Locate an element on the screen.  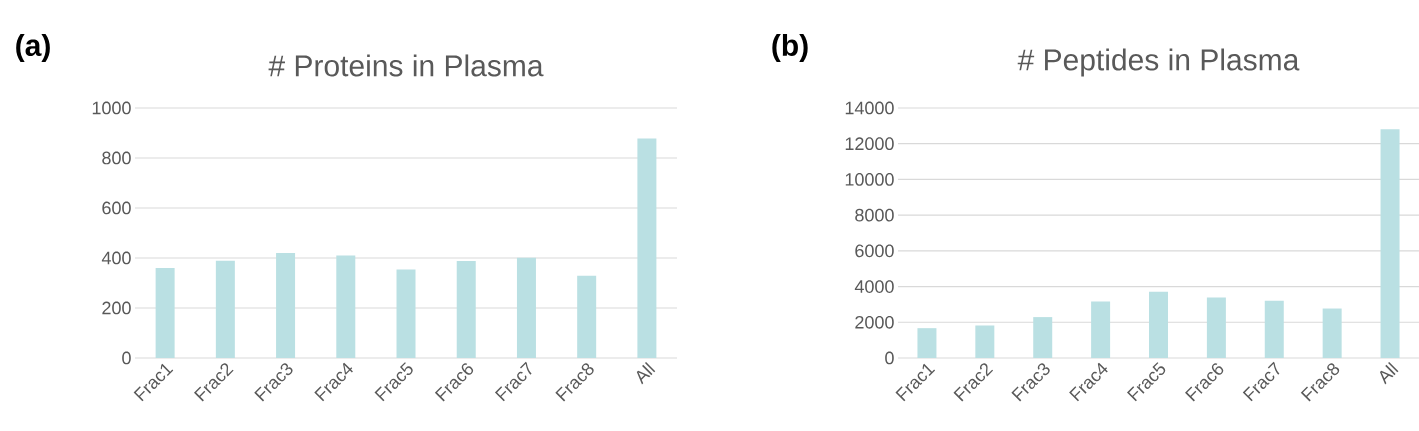
y-tick-label: 10000 is located at coordinates (869, 179).